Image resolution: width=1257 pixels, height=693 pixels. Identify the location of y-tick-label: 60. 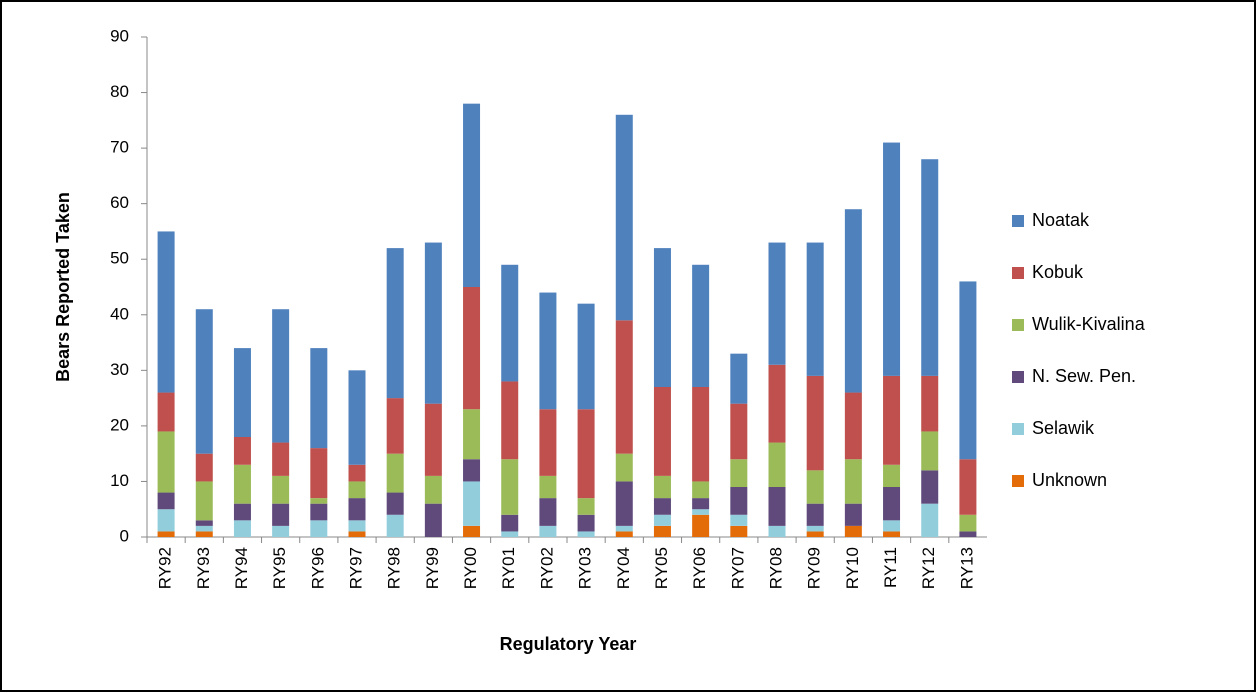
(119, 202).